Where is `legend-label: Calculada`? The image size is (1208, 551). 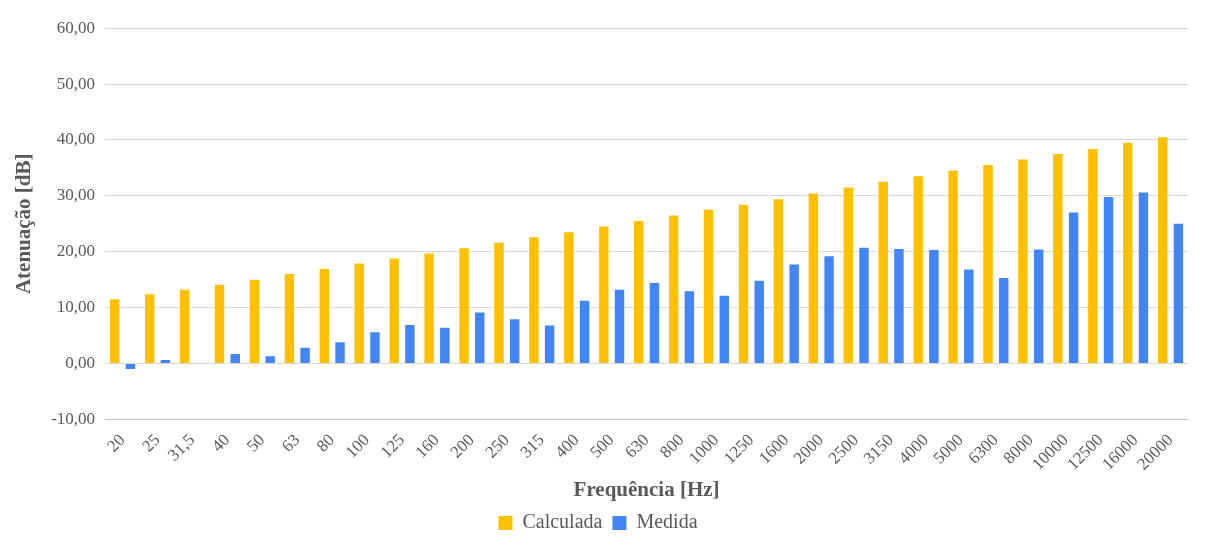 legend-label: Calculada is located at coordinates (562, 521).